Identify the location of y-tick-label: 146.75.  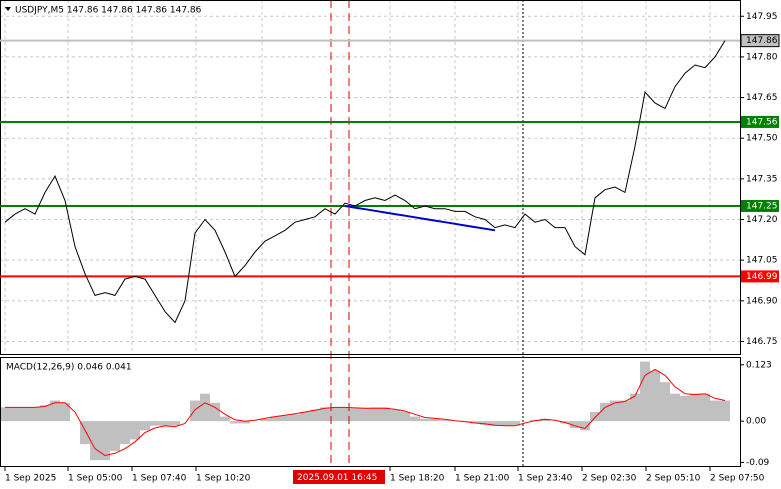
(762, 342).